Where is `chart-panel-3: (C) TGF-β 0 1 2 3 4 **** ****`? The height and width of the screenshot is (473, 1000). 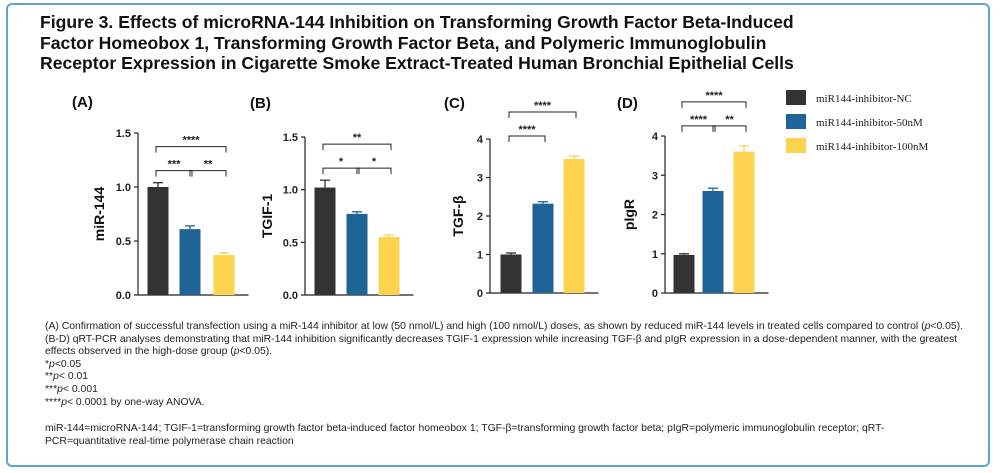
chart-panel-3: (C) TGF-β 0 1 2 3 4 **** **** is located at coordinates (521, 197).